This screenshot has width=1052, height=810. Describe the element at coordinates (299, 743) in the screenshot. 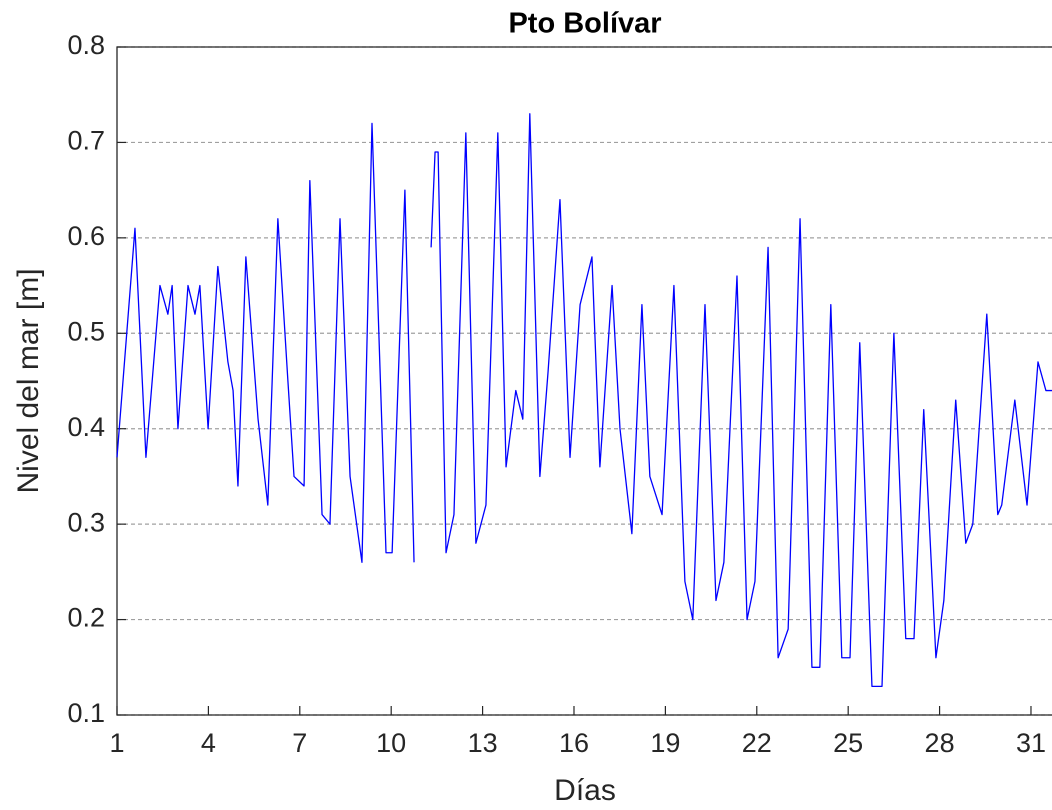

I see `x-tick-label: 7` at that location.